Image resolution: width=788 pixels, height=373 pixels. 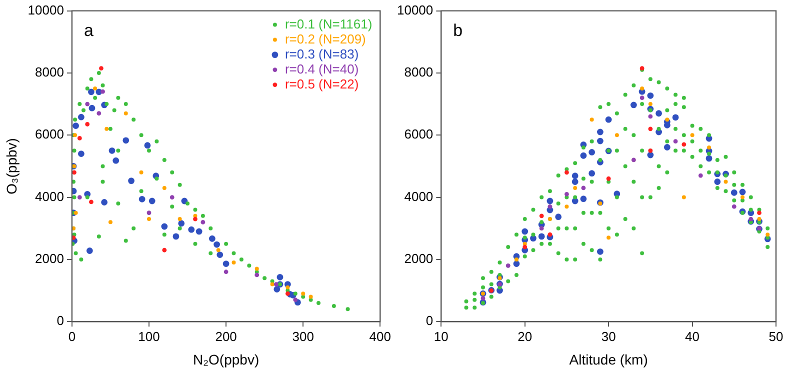 I want to click on y-tick-label: 6000, so click(x=419, y=134).